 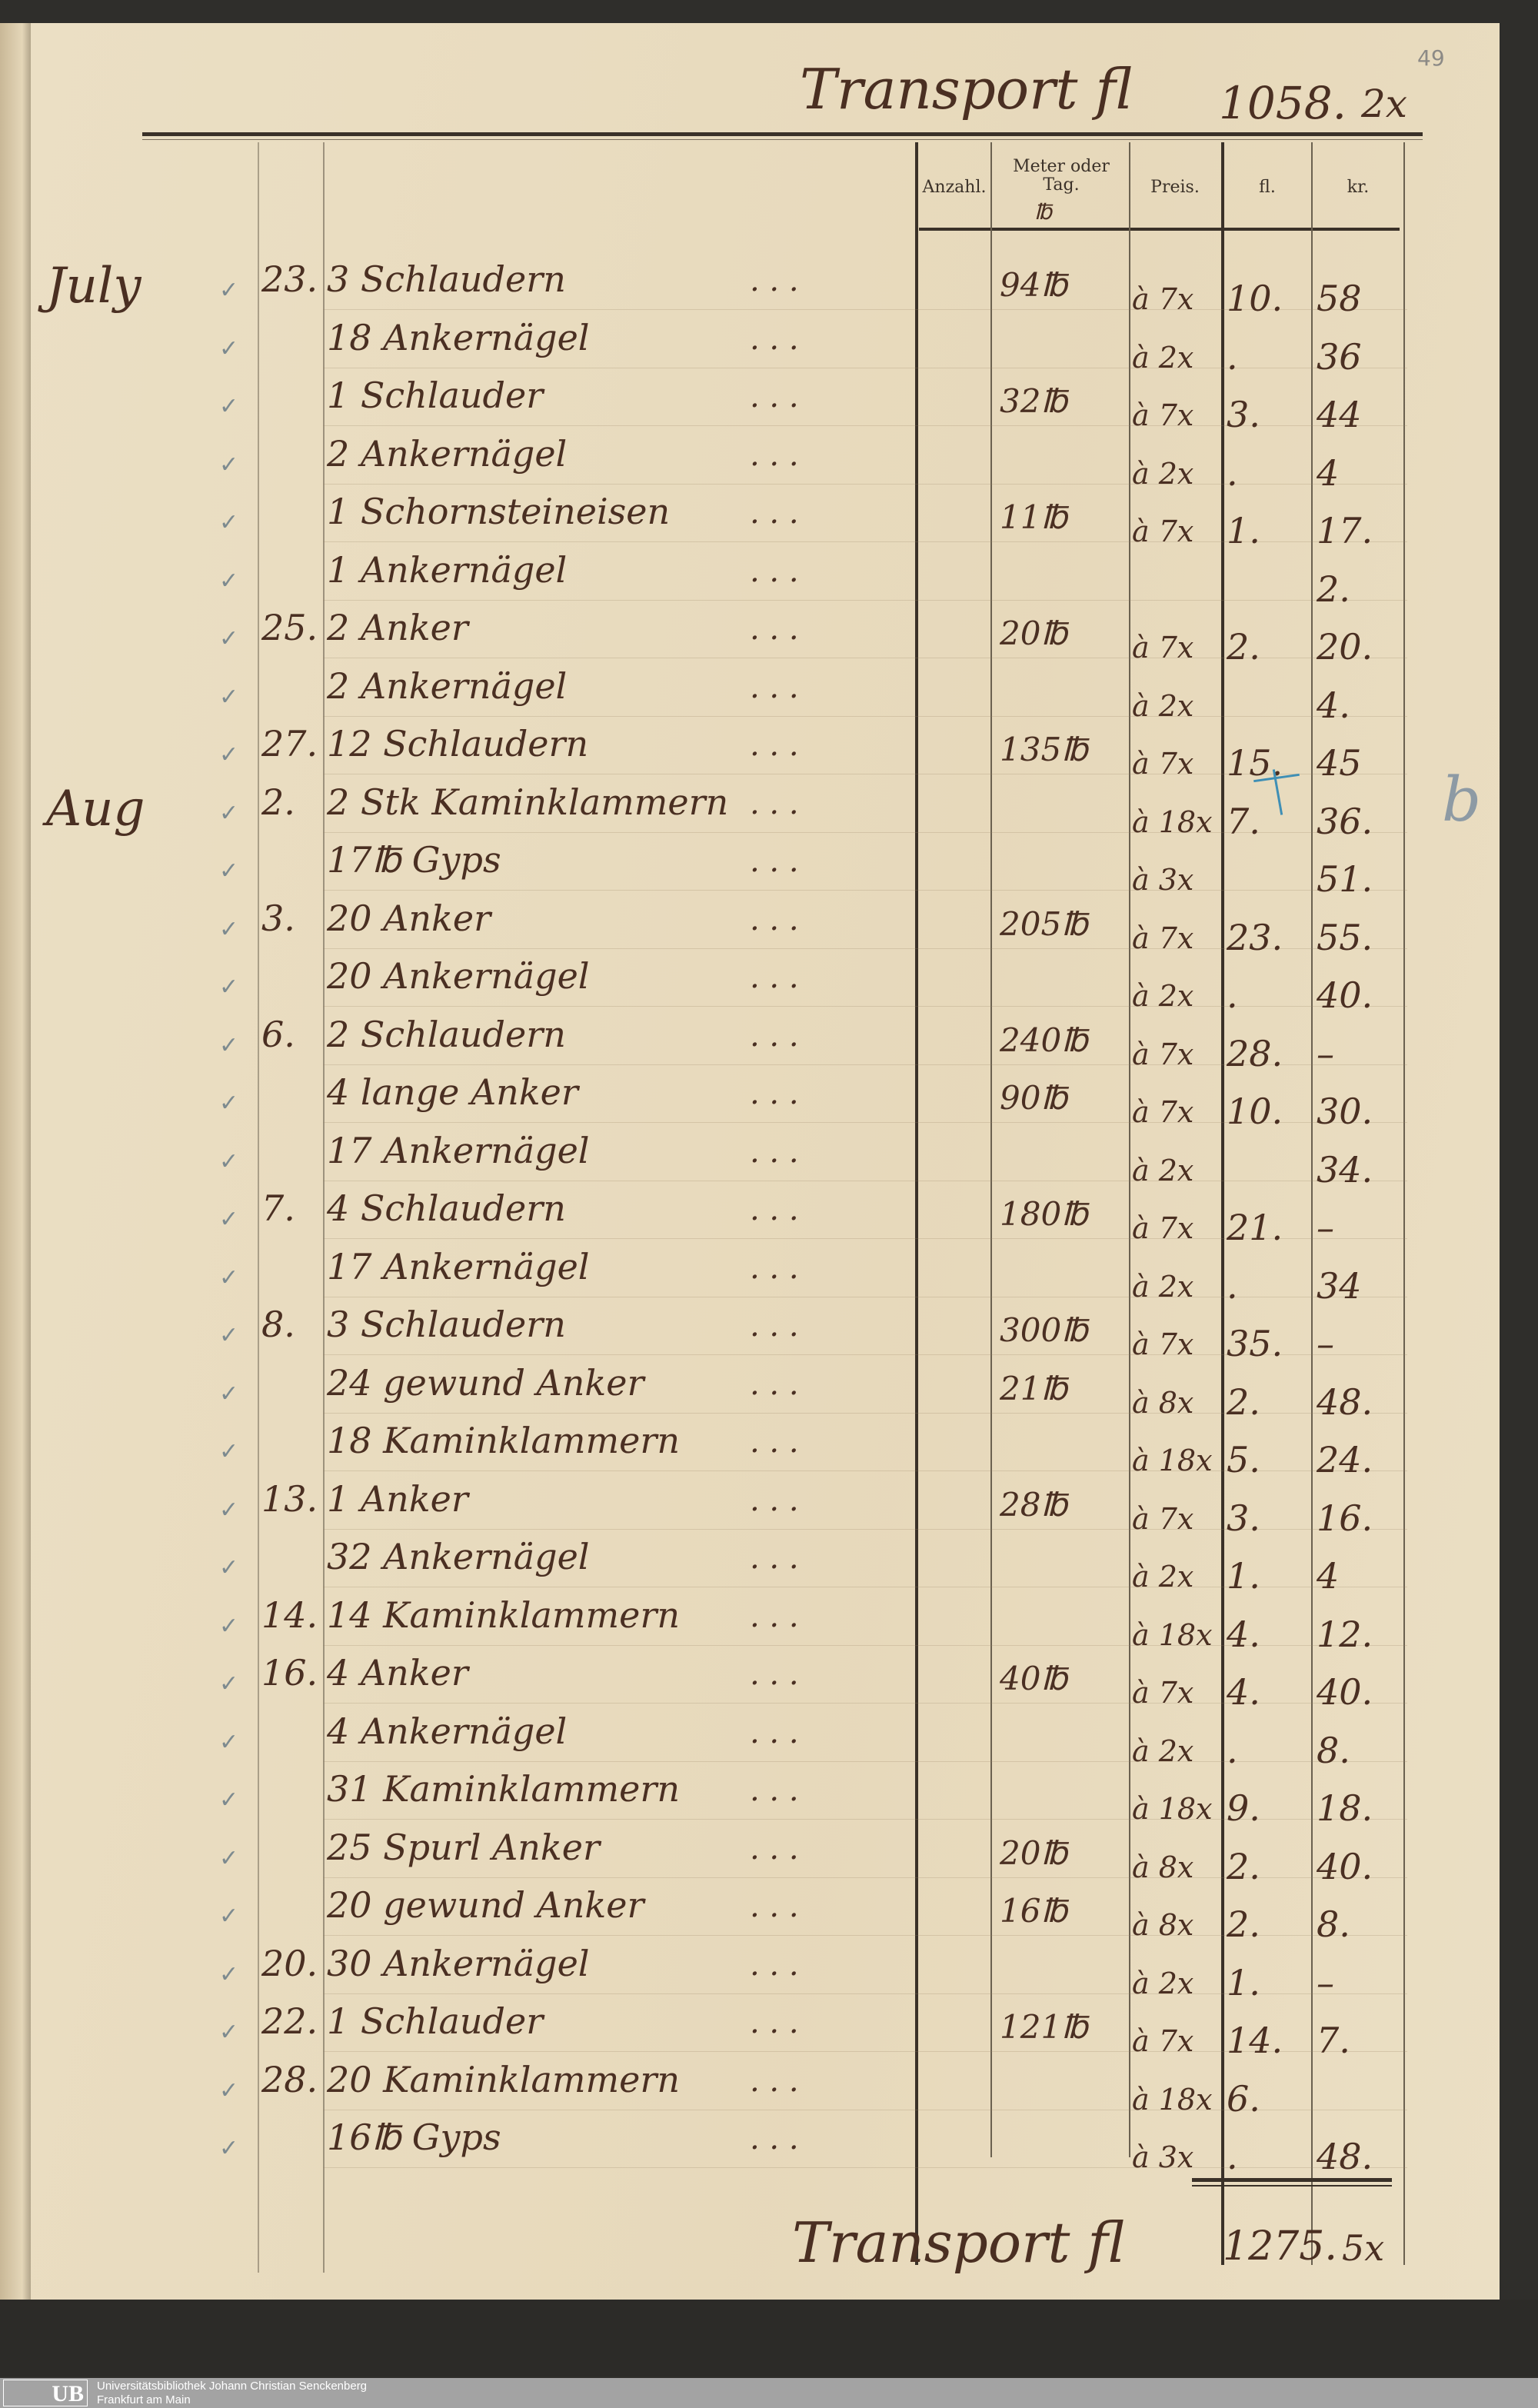 What do you see at coordinates (1255, 937) in the screenshot?
I see `row-fl: 23.` at bounding box center [1255, 937].